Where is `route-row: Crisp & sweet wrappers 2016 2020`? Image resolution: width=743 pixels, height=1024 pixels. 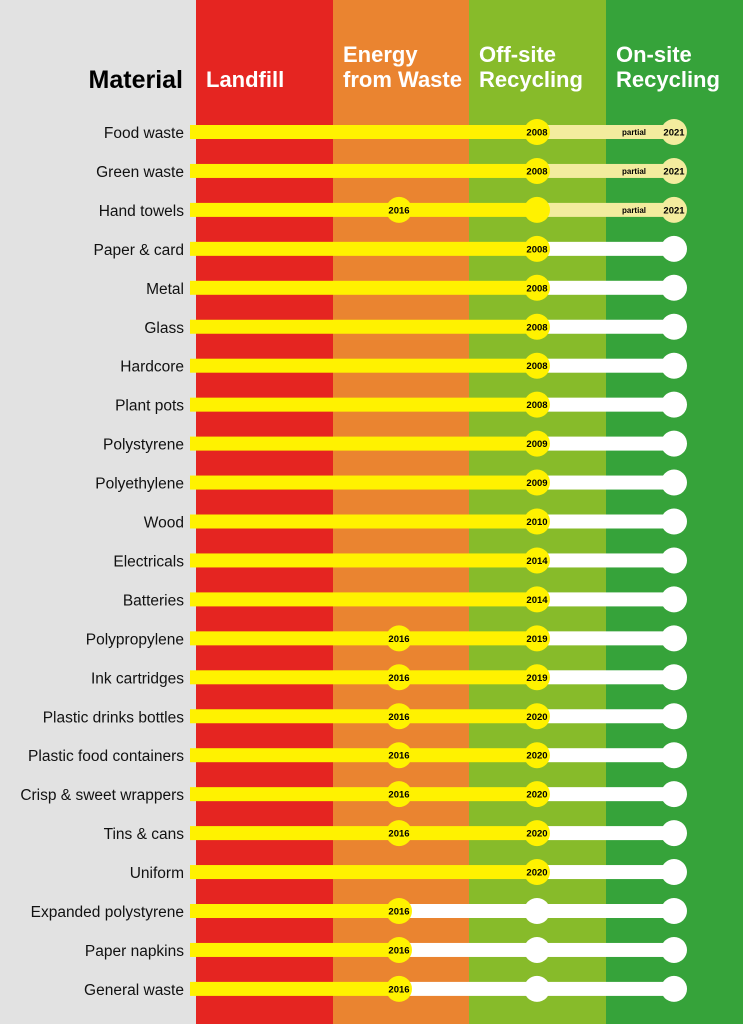 route-row: Crisp & sweet wrappers 2016 2020 is located at coordinates (353, 794).